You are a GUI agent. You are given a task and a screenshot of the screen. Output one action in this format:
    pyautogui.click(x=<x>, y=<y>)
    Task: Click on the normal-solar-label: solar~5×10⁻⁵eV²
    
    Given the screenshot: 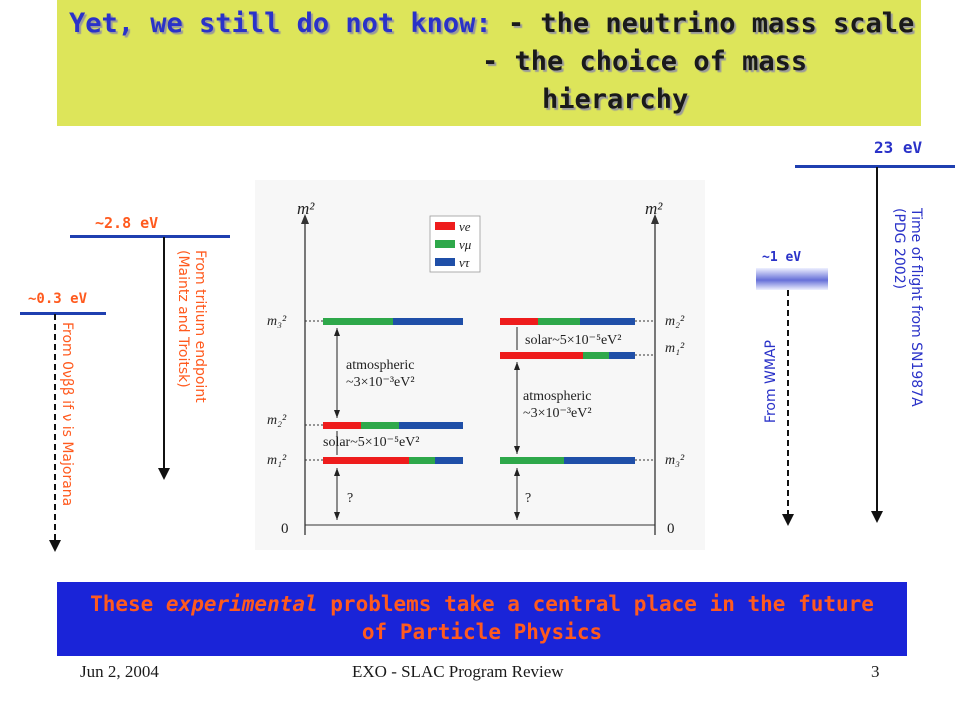 What is the action you would take?
    pyautogui.click(x=371, y=442)
    